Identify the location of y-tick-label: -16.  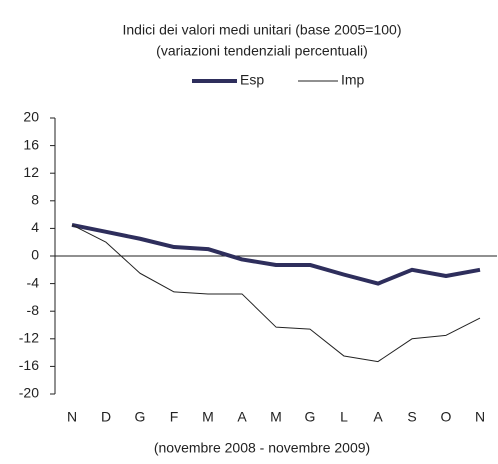
(29, 365).